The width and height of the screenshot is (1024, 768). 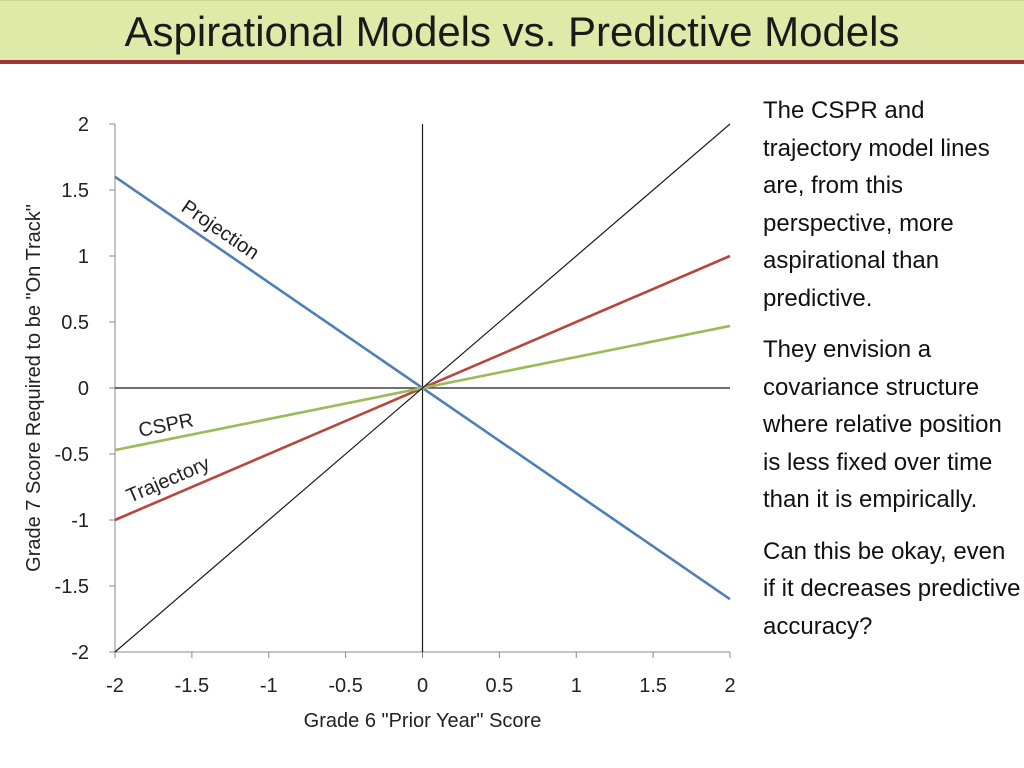 What do you see at coordinates (269, 686) in the screenshot?
I see `x-tick-label: -1` at bounding box center [269, 686].